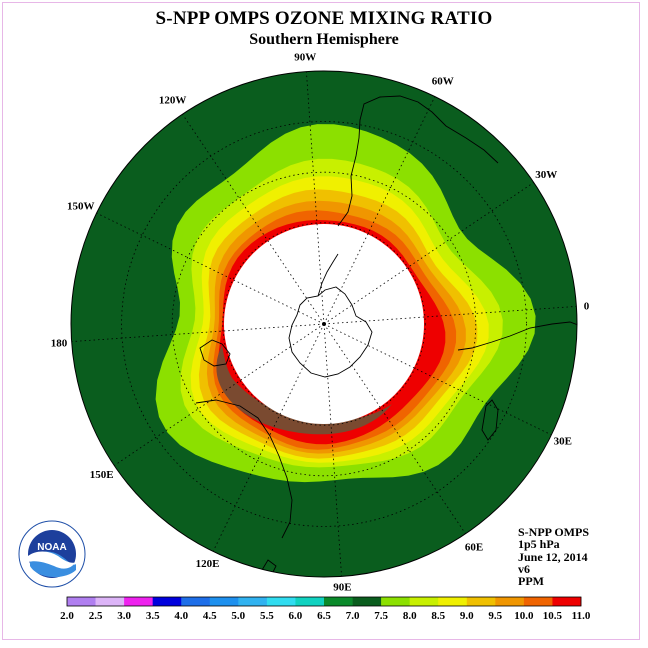 Image resolution: width=648 pixels, height=648 pixels. What do you see at coordinates (563, 442) in the screenshot?
I see `longitude-label: 30E` at bounding box center [563, 442].